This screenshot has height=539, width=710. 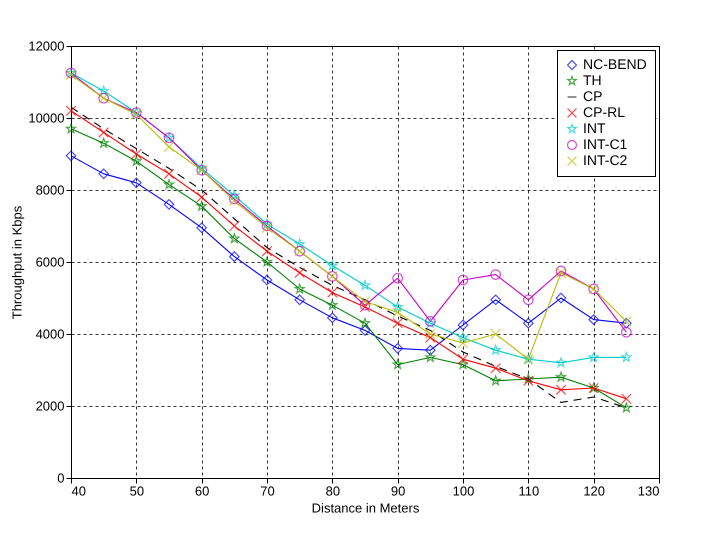 What do you see at coordinates (615, 64) in the screenshot?
I see `legend-label: NC-BEND` at bounding box center [615, 64].